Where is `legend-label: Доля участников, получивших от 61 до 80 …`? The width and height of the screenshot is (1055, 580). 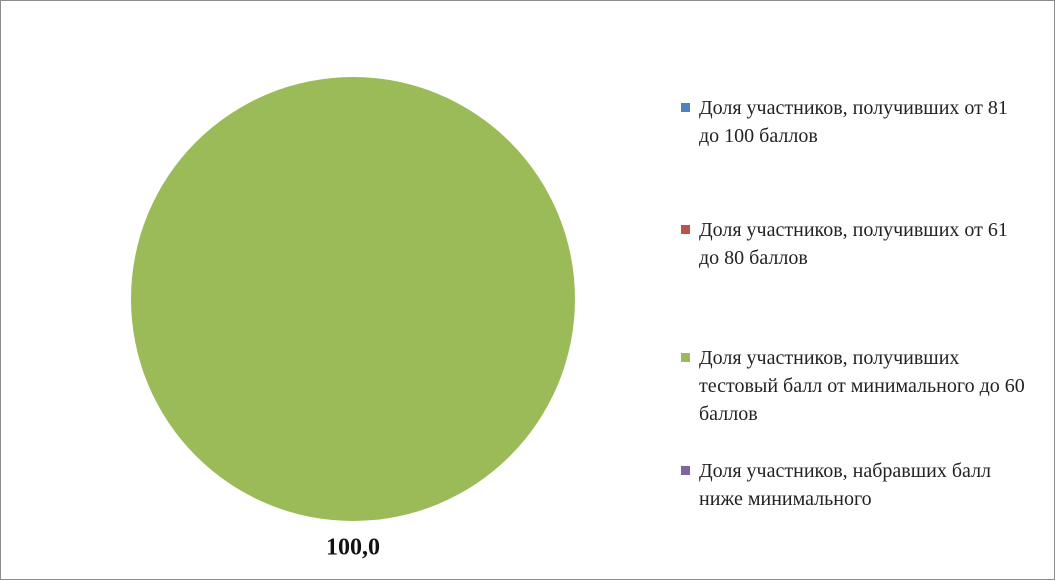 legend-label: Доля участников, получивших от 61 до 80 … is located at coordinates (853, 244).